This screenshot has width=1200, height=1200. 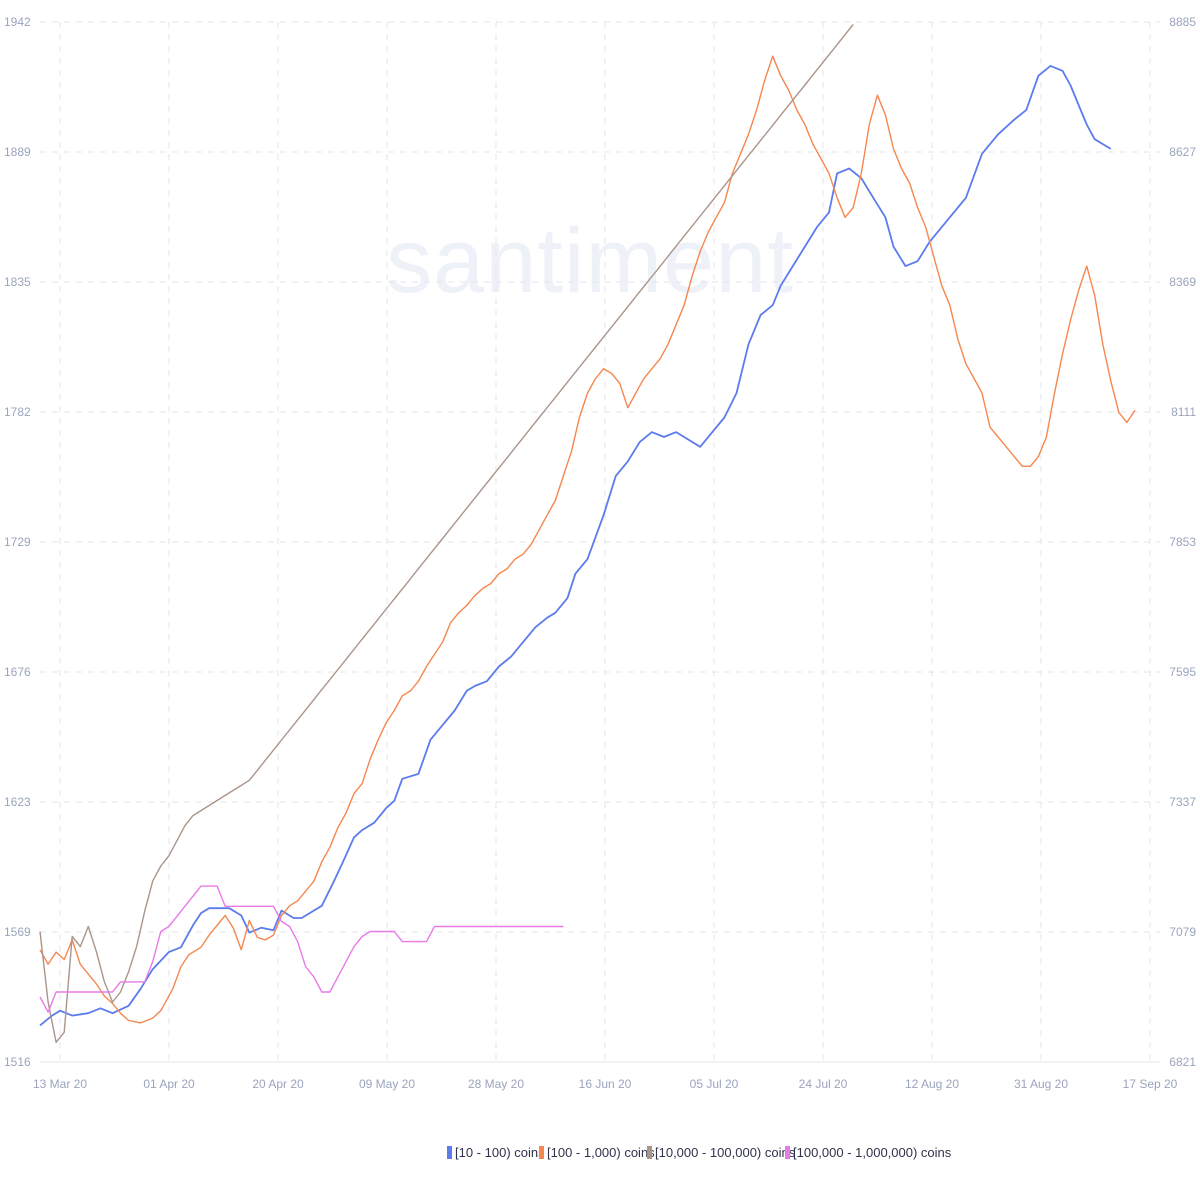 What do you see at coordinates (1182, 22) in the screenshot?
I see `right-axis-tick-label: 8885` at bounding box center [1182, 22].